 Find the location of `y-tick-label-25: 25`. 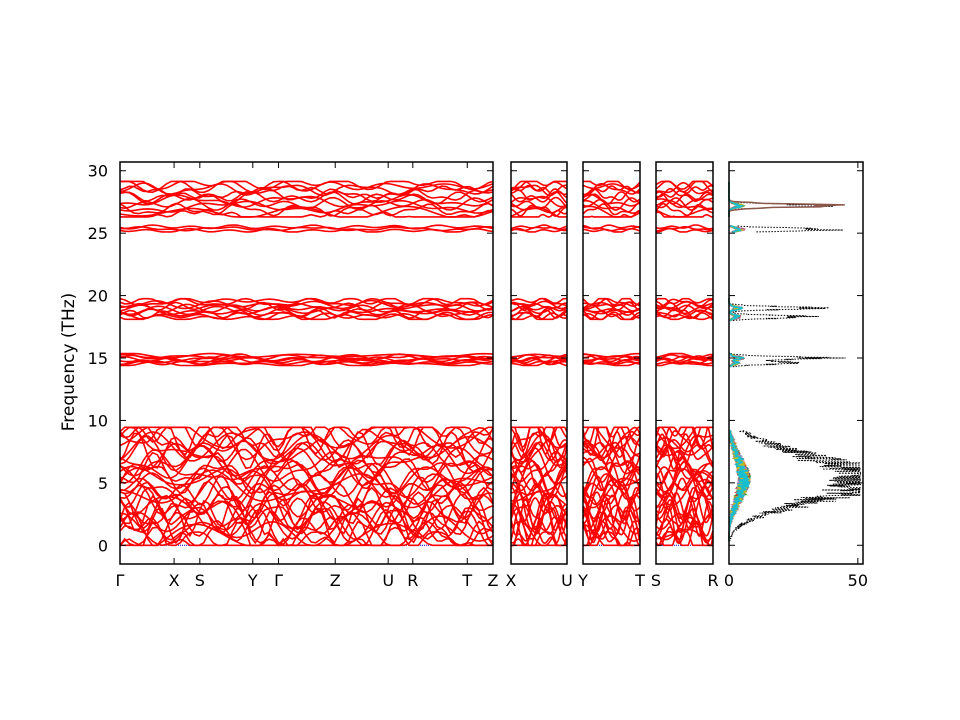

y-tick-label-25: 25 is located at coordinates (98, 233).